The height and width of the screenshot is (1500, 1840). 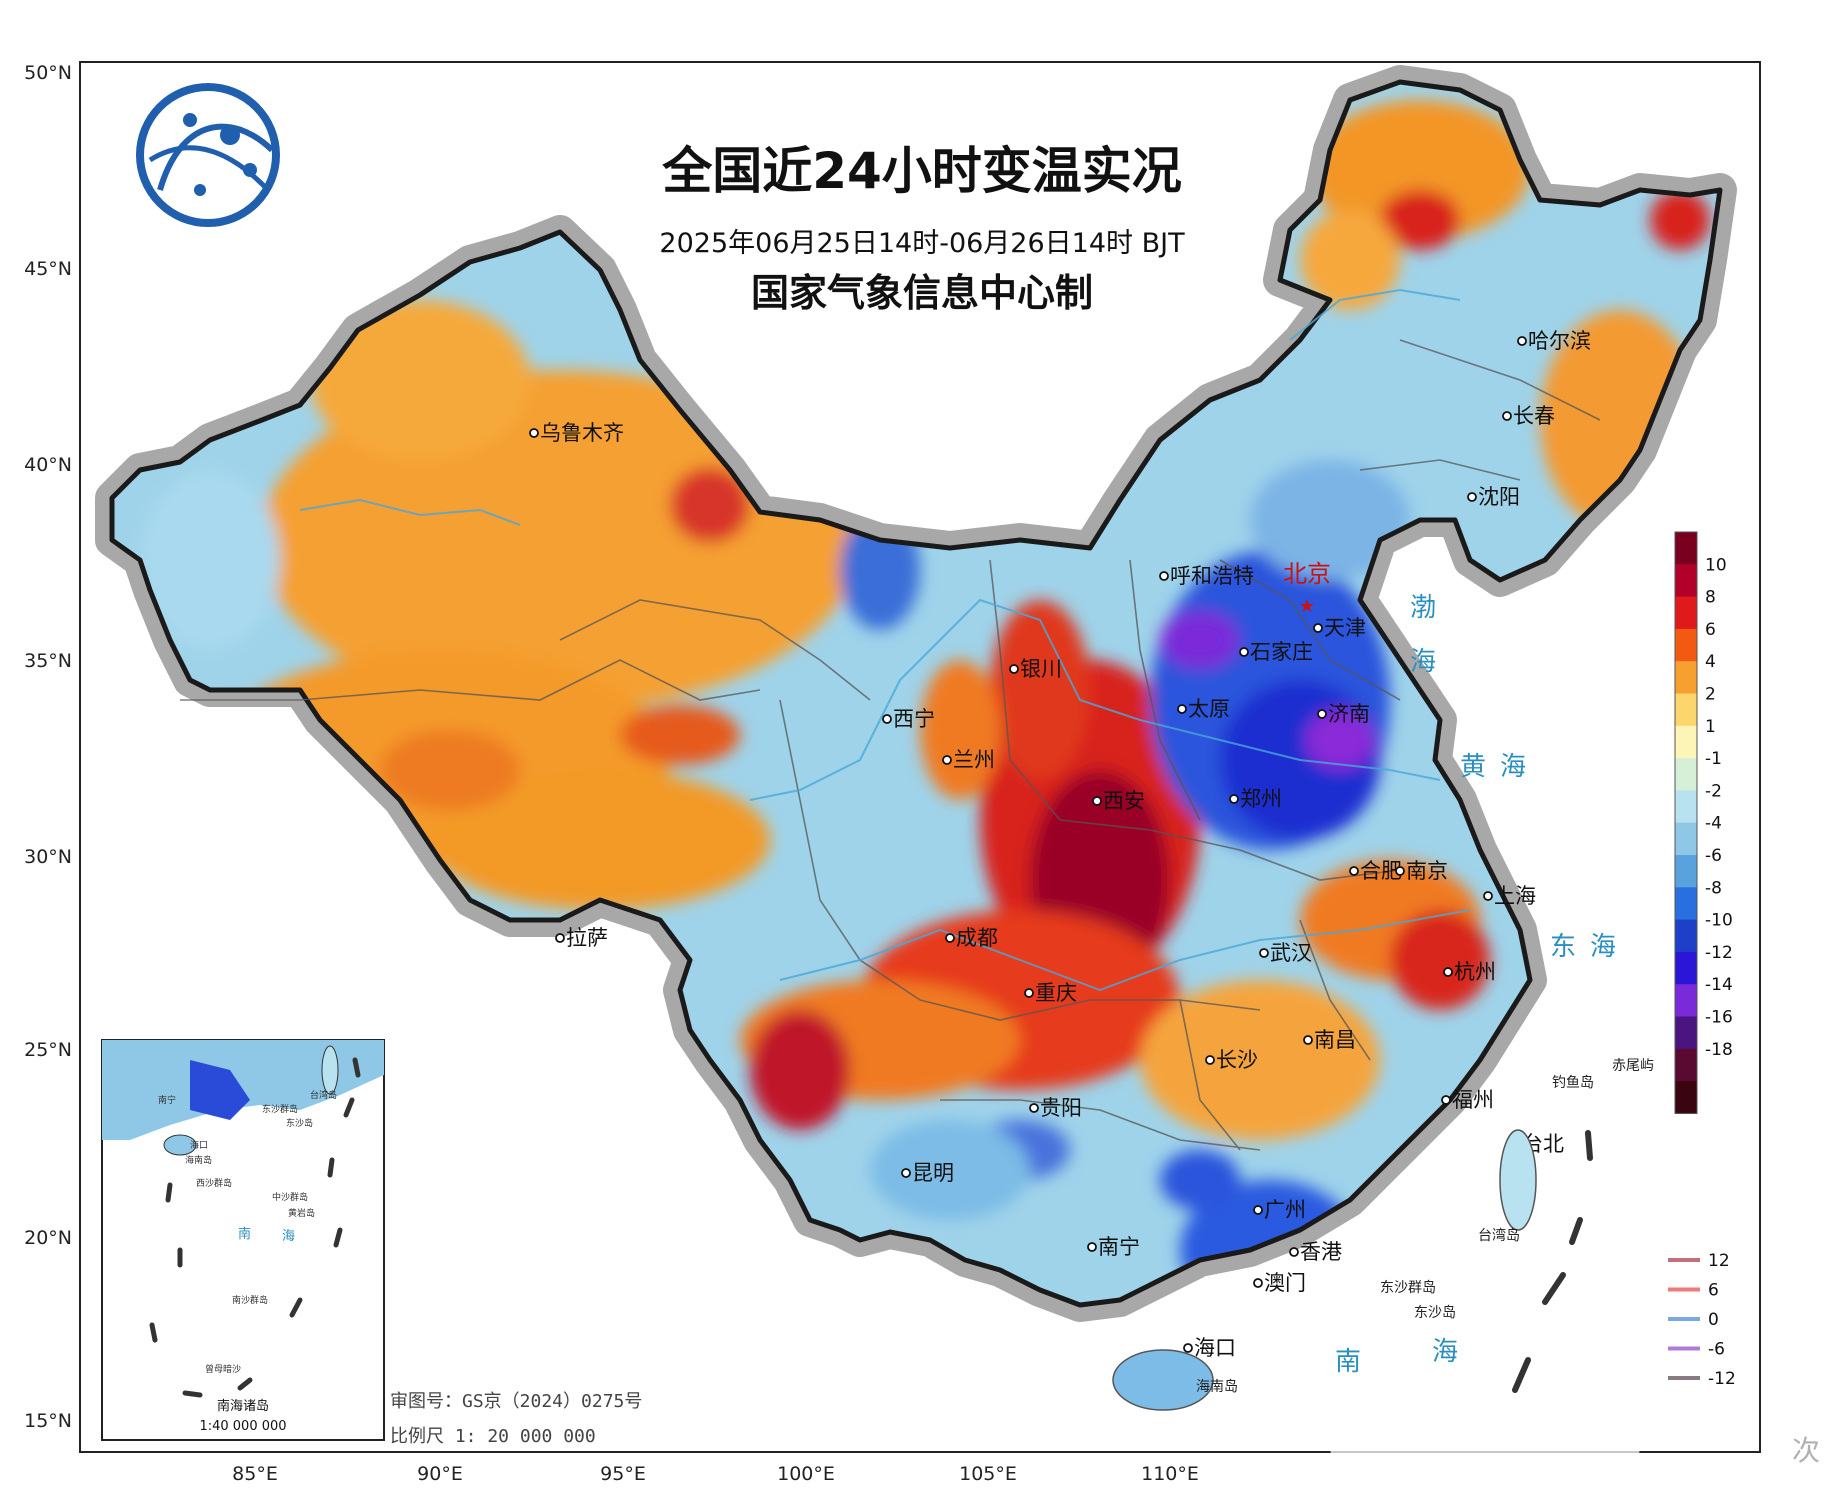 What do you see at coordinates (48, 465) in the screenshot?
I see `lat-label: 40°N` at bounding box center [48, 465].